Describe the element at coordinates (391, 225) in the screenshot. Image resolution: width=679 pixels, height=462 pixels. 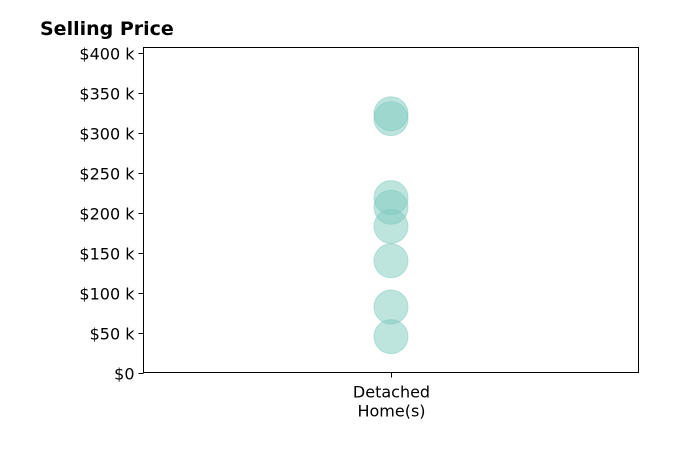
I see `data-points` at that location.